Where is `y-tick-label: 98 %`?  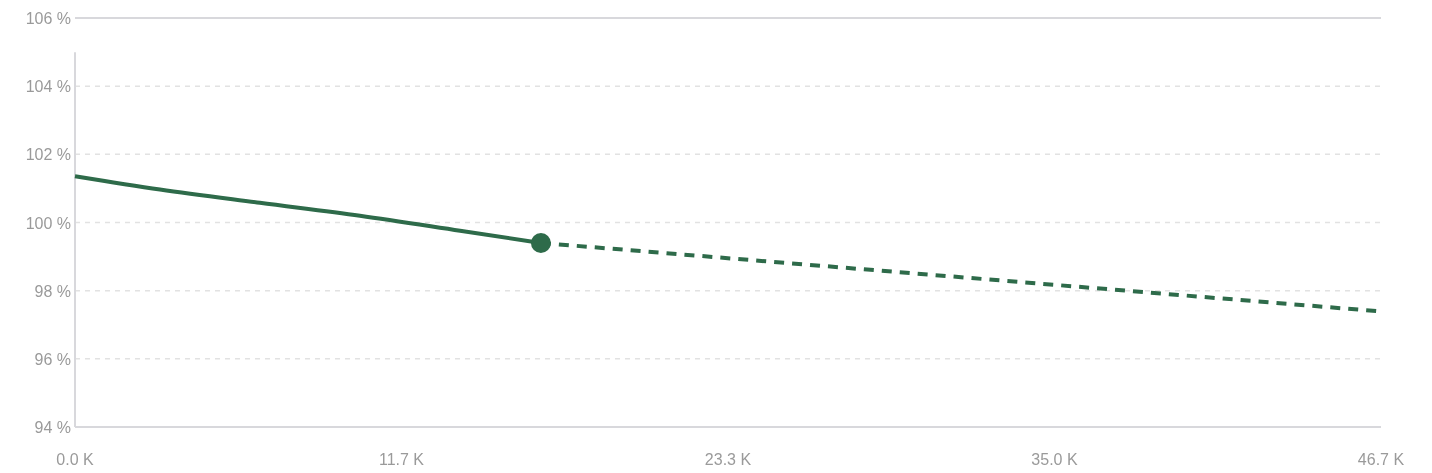
y-tick-label: 98 % is located at coordinates (52, 291).